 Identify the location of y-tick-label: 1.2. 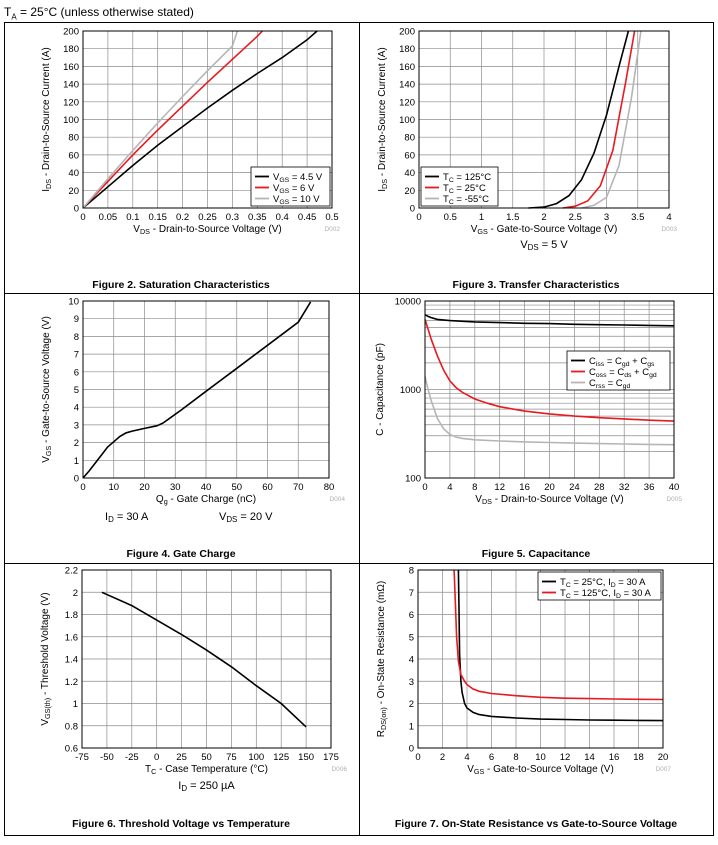
(71, 682).